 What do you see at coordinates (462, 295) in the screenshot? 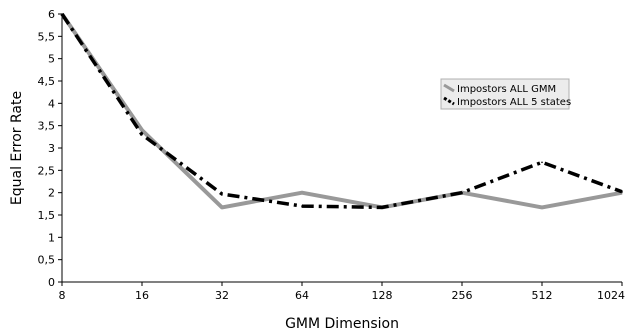
I see `x-tick-label: 256` at bounding box center [462, 295].